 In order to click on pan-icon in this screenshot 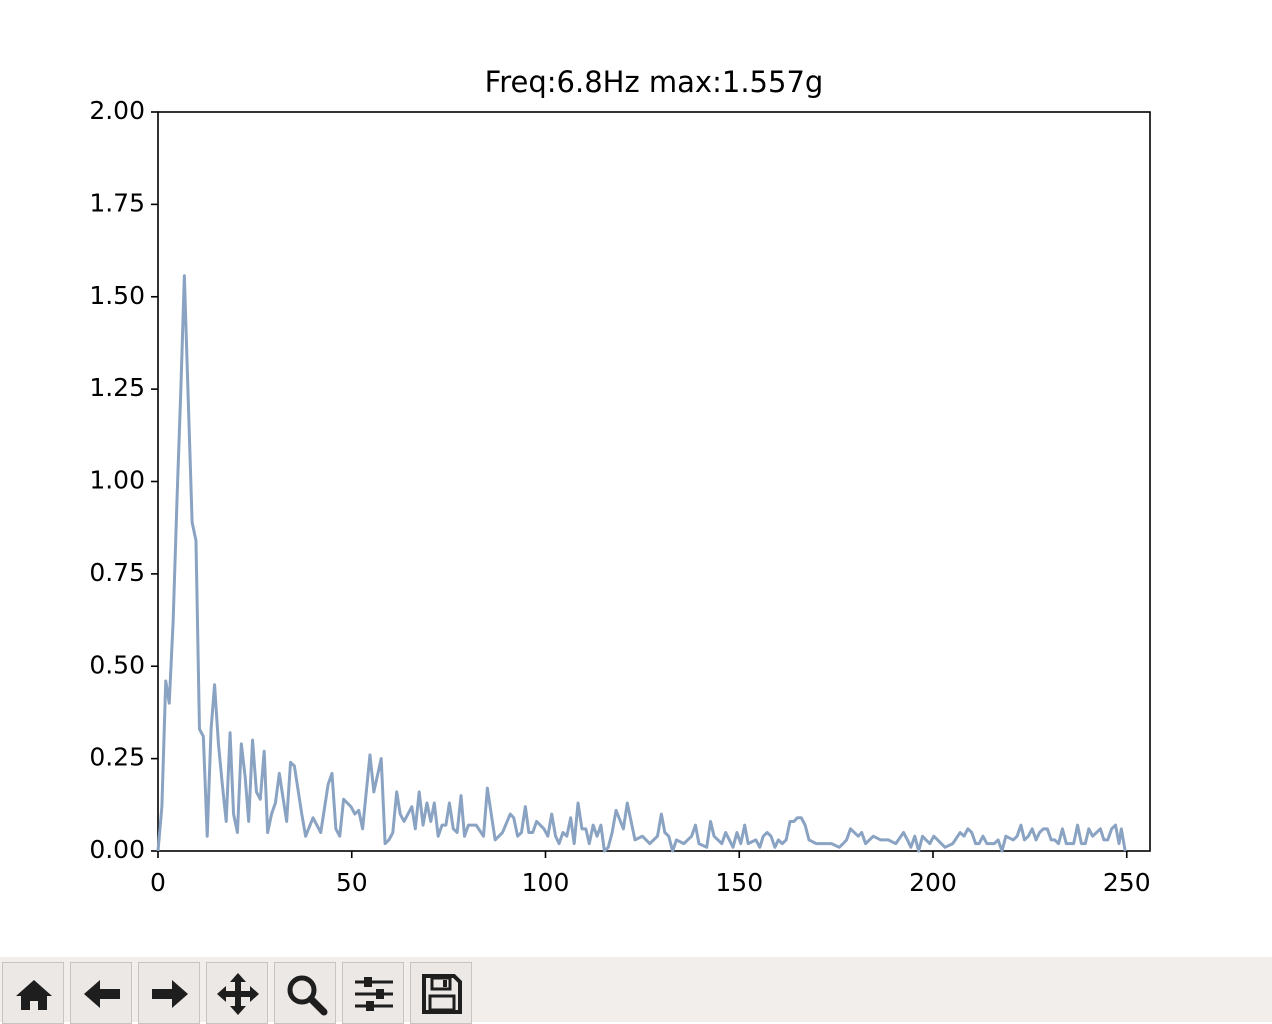, I will do `click(238, 994)`.